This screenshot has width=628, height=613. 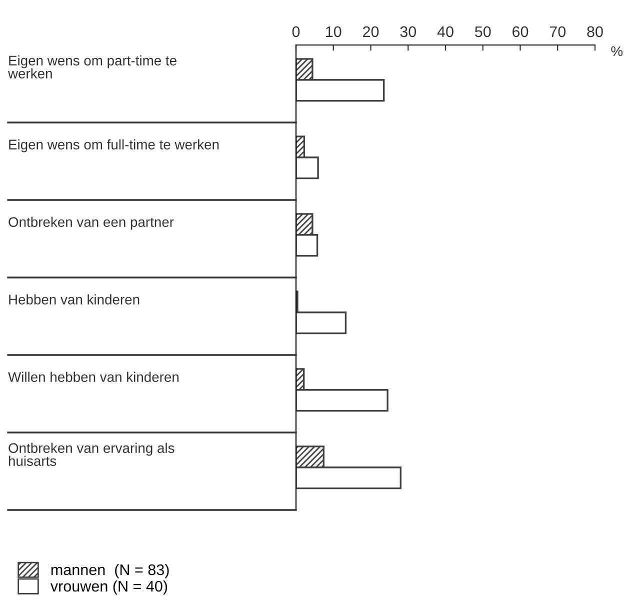 I want to click on x-tick-label: 50, so click(x=482, y=32).